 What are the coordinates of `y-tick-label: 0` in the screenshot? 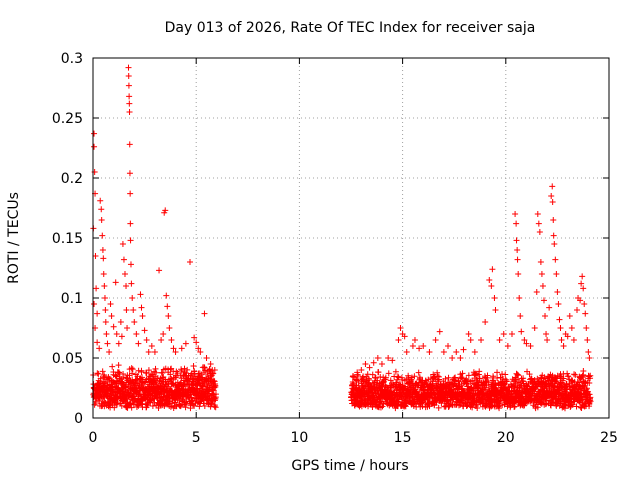 It's located at (78, 419).